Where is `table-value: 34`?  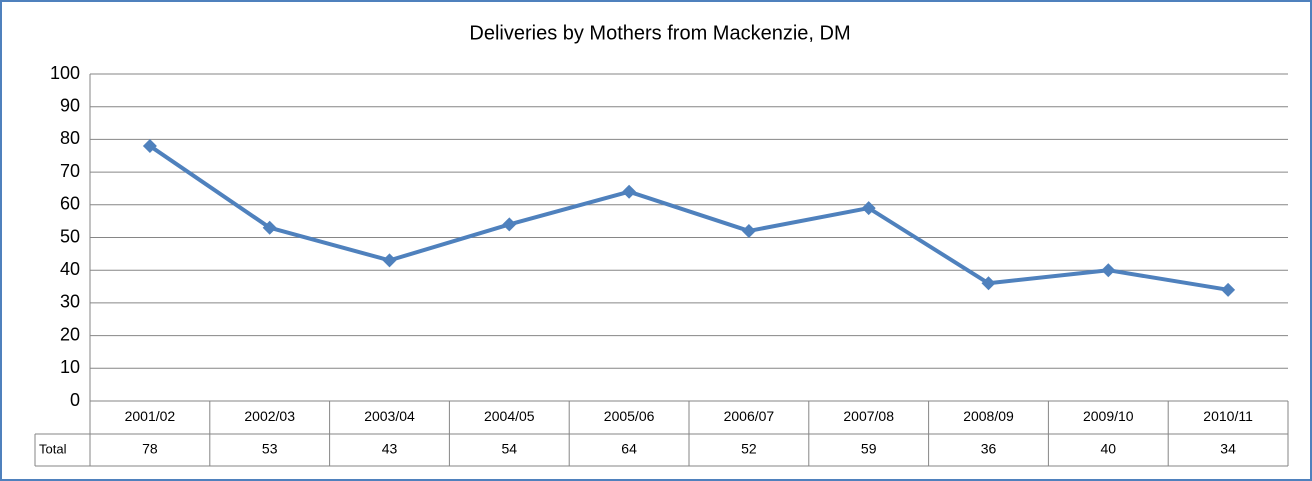
table-value: 34 is located at coordinates (1228, 449).